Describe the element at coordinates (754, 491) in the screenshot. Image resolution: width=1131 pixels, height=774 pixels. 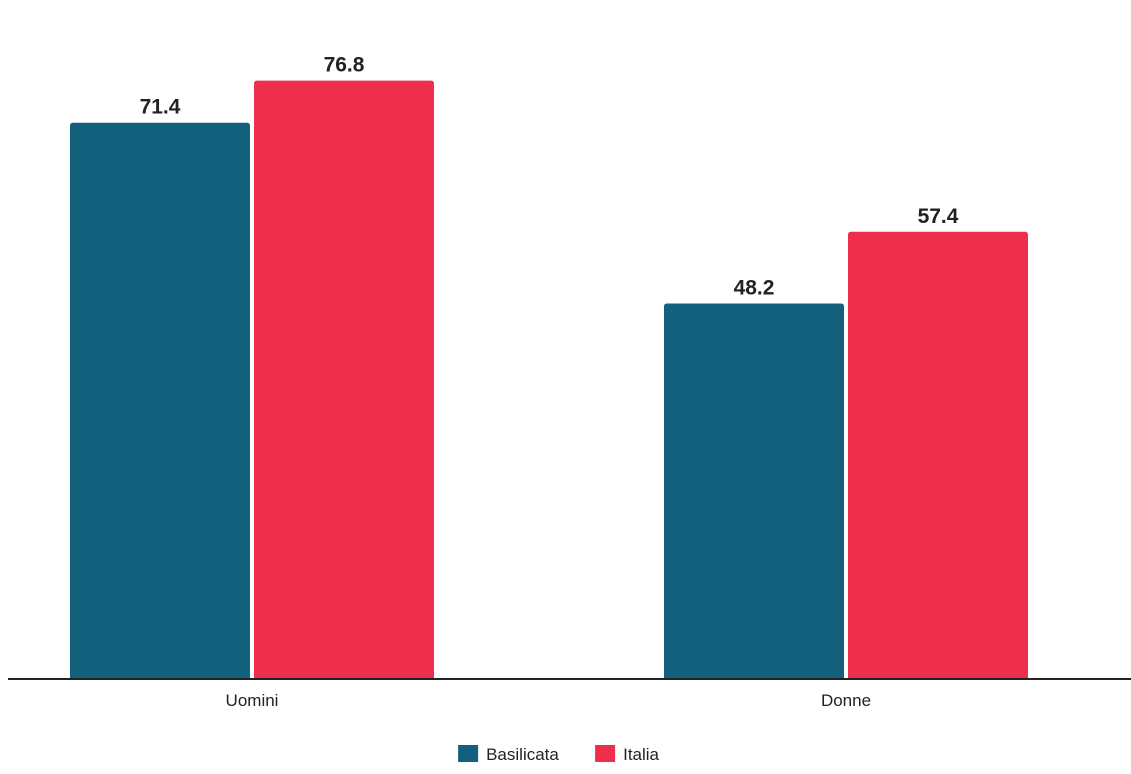
I see `bar-basilicata-donne` at that location.